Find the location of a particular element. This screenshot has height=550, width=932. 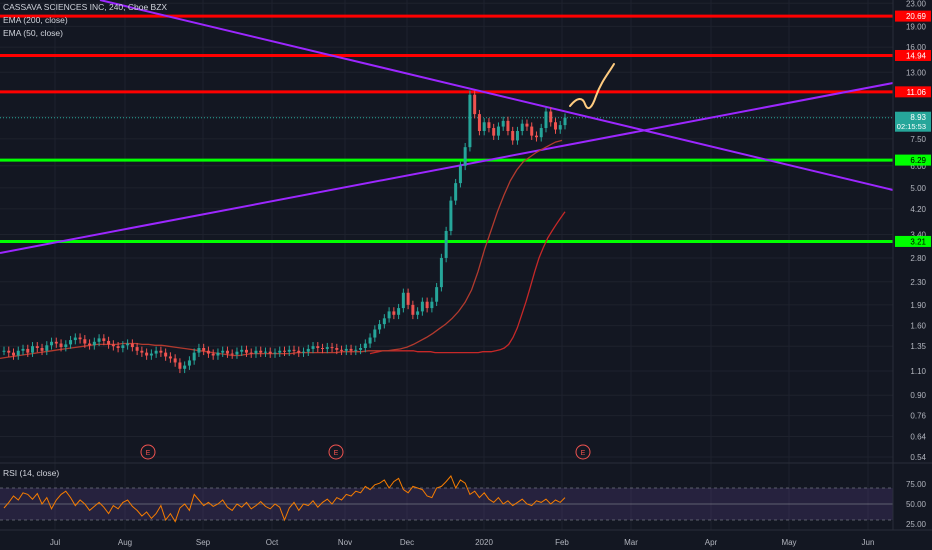

ema200-line is located at coordinates (467, 283).